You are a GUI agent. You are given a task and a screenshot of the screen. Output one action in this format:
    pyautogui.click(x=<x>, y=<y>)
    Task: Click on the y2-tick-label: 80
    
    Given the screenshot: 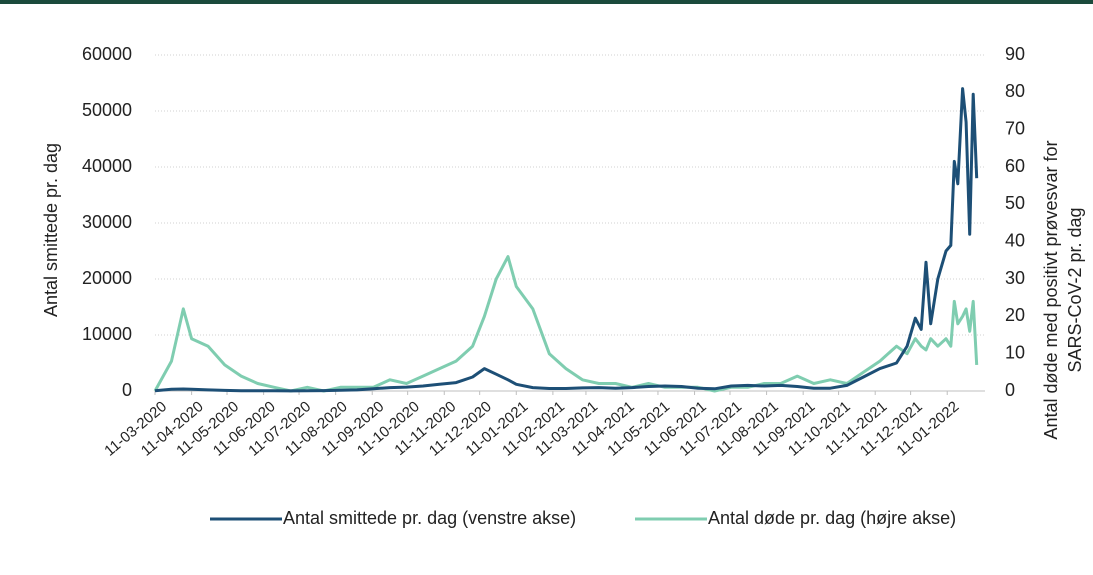 What is the action you would take?
    pyautogui.click(x=1015, y=91)
    